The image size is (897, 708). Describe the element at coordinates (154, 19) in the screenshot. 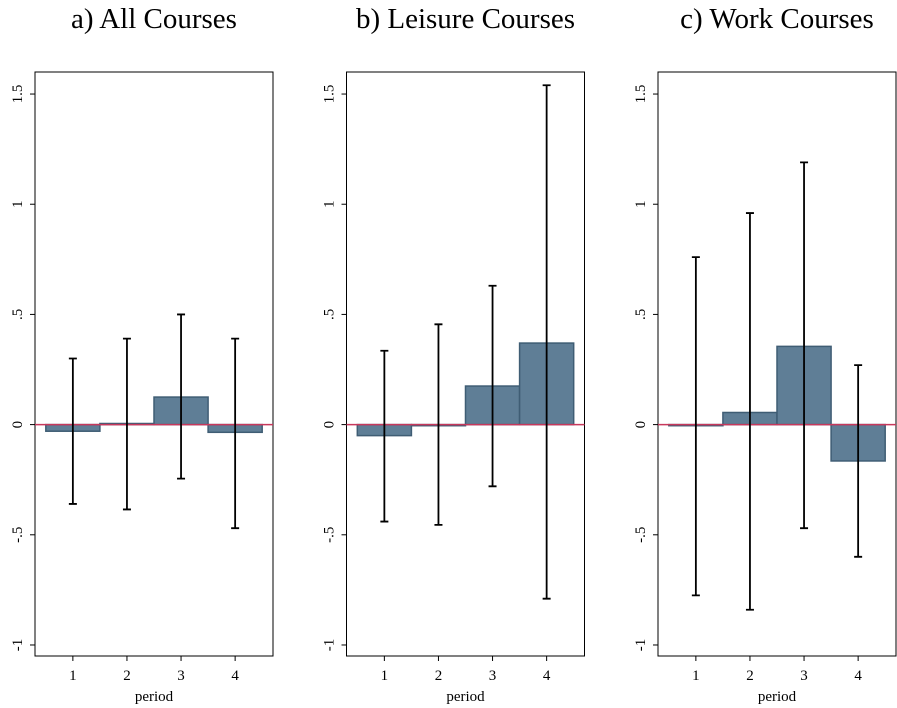

I see `panel-title: a) All Courses` at that location.